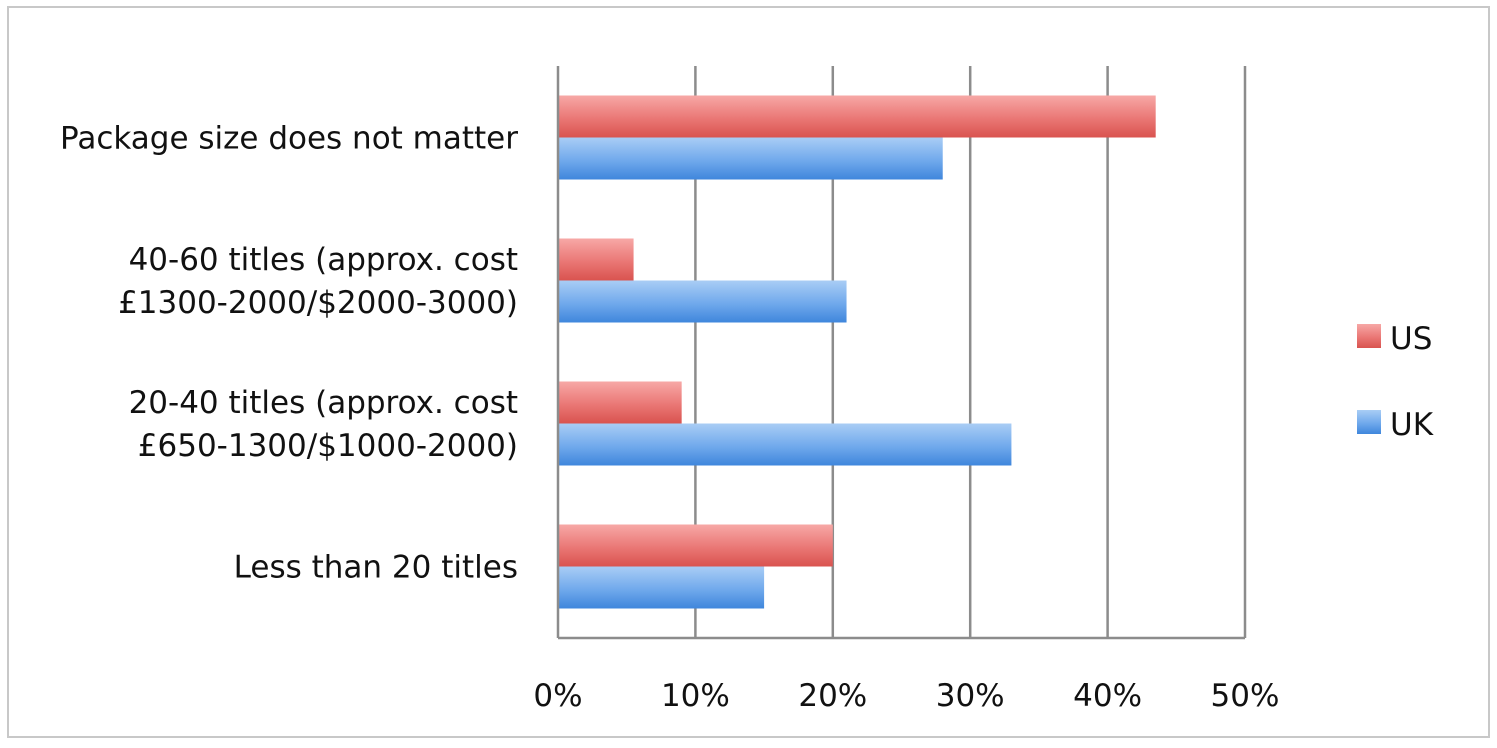 The width and height of the screenshot is (1497, 748). What do you see at coordinates (1412, 425) in the screenshot?
I see `legend-label-uk: UK` at bounding box center [1412, 425].